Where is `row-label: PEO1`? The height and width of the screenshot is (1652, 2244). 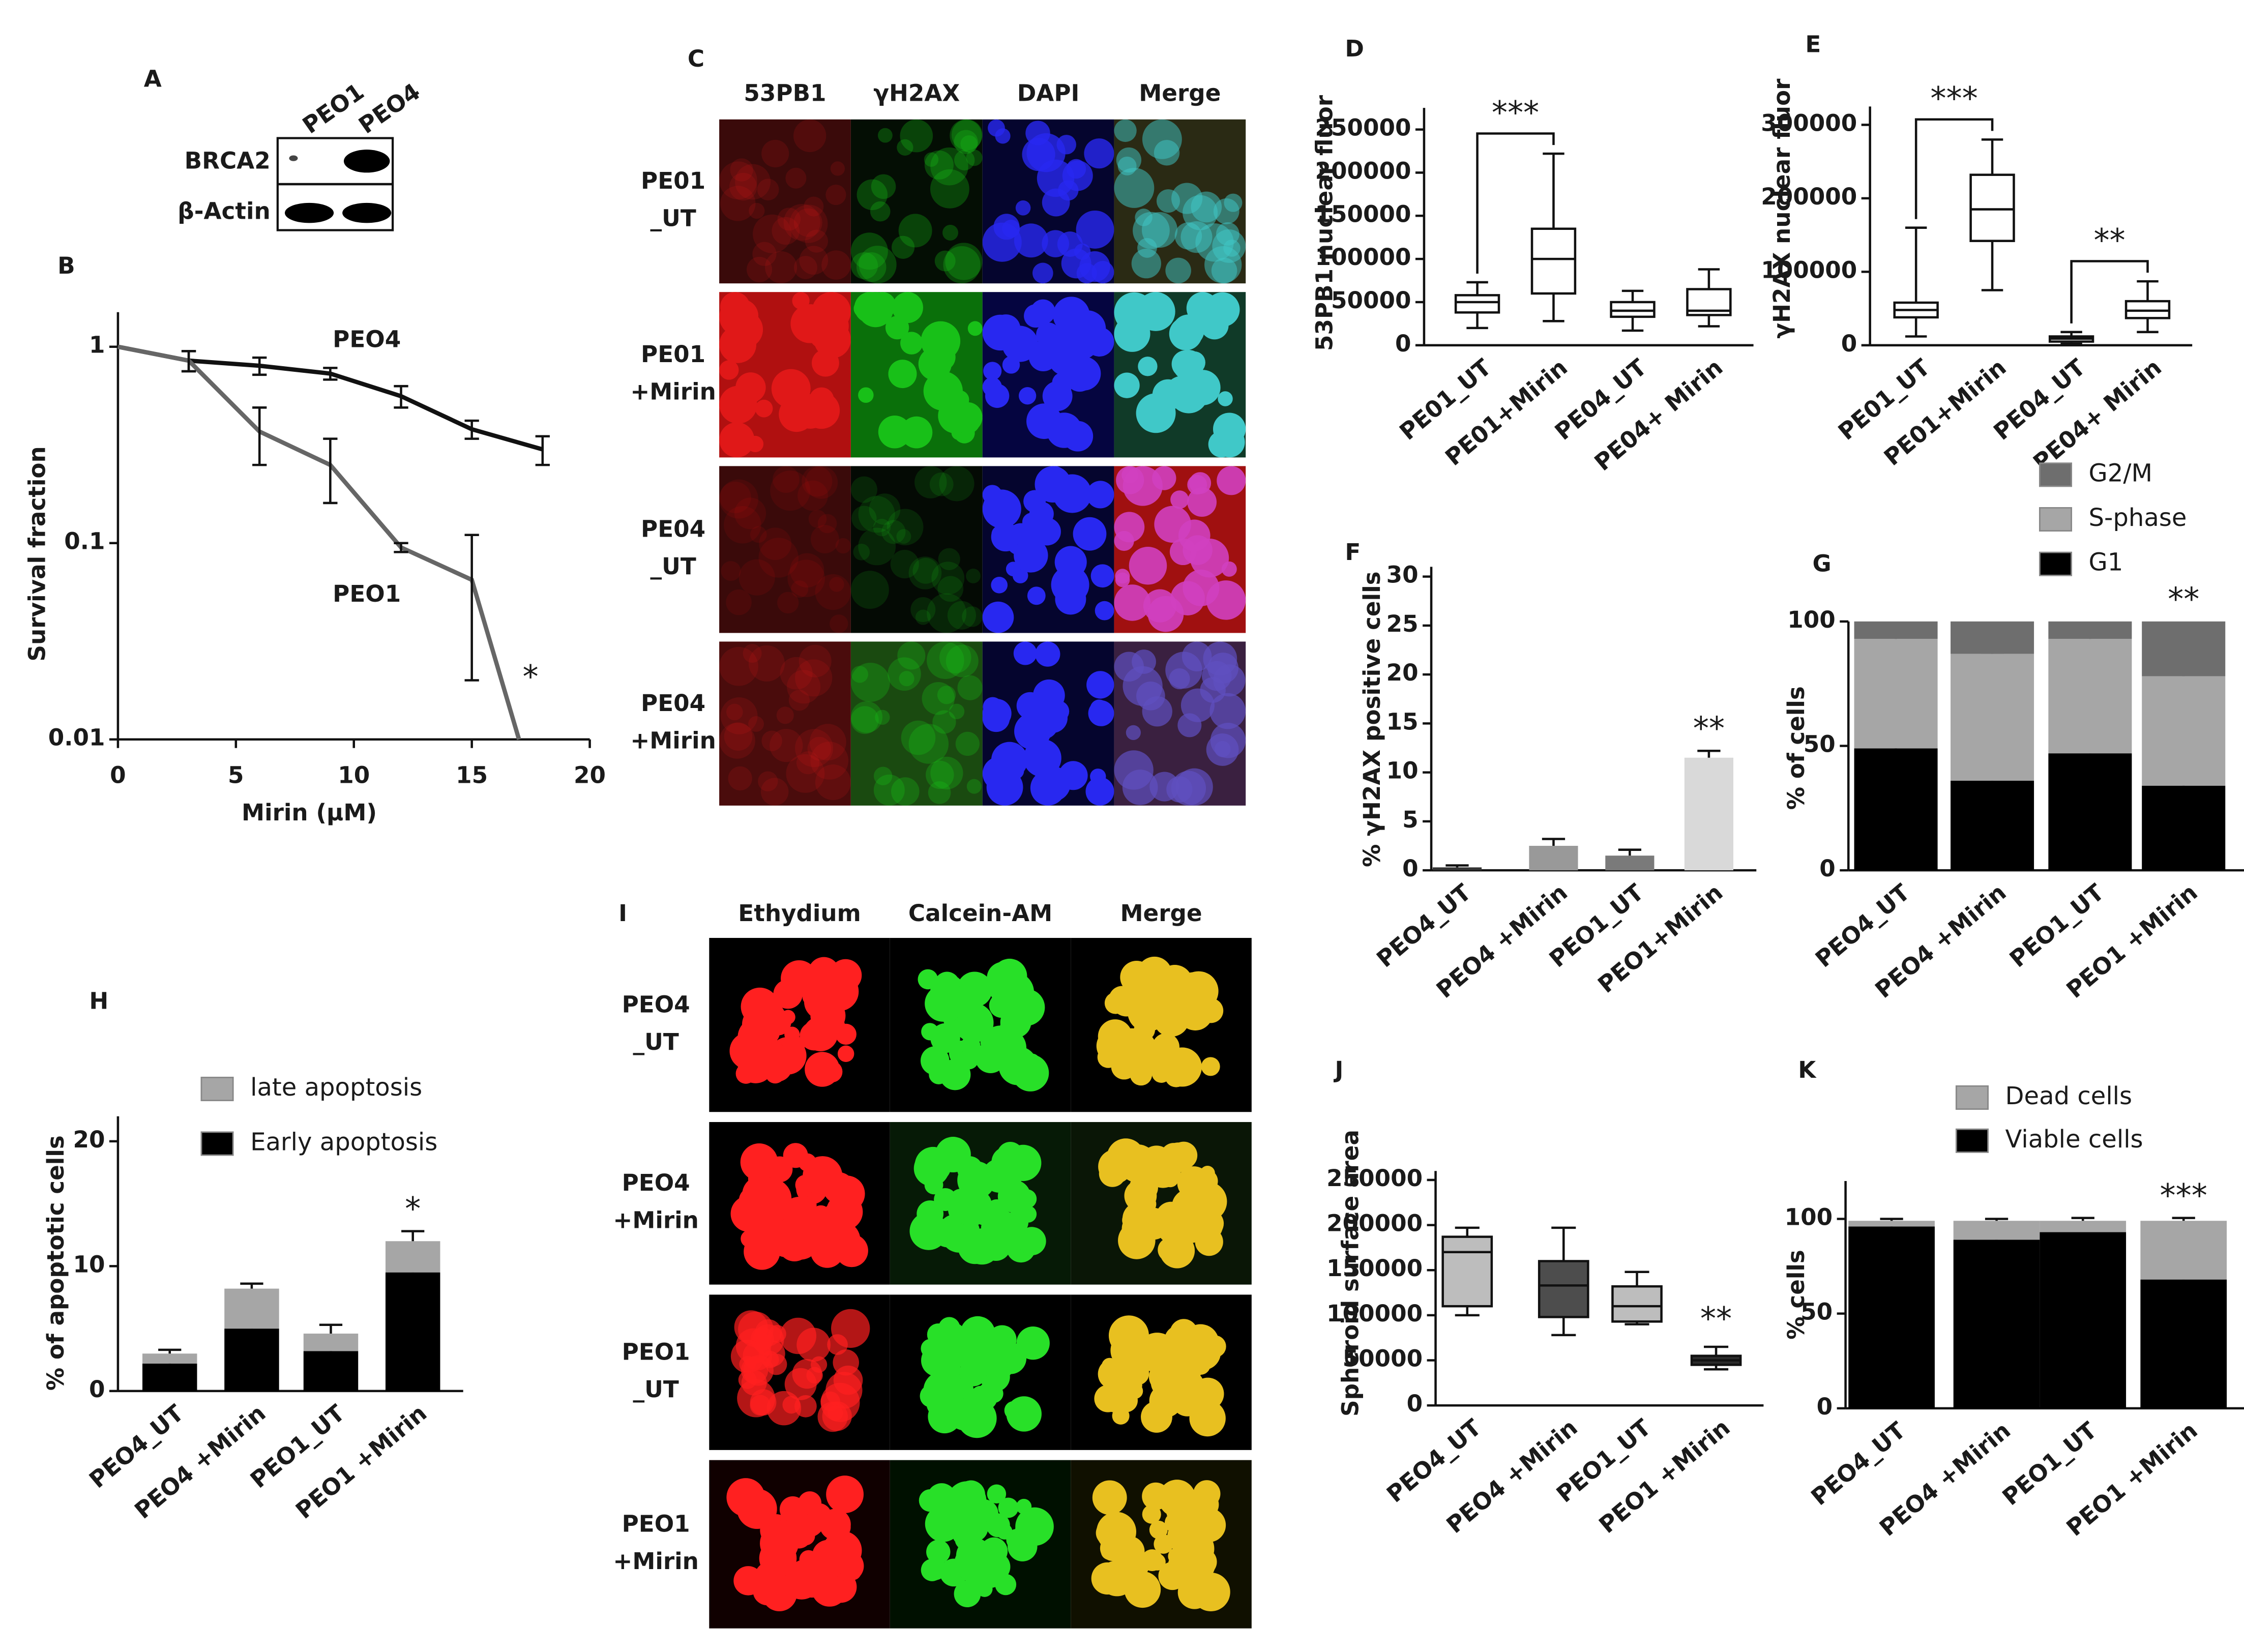
row-label: PEO1 is located at coordinates (656, 1351).